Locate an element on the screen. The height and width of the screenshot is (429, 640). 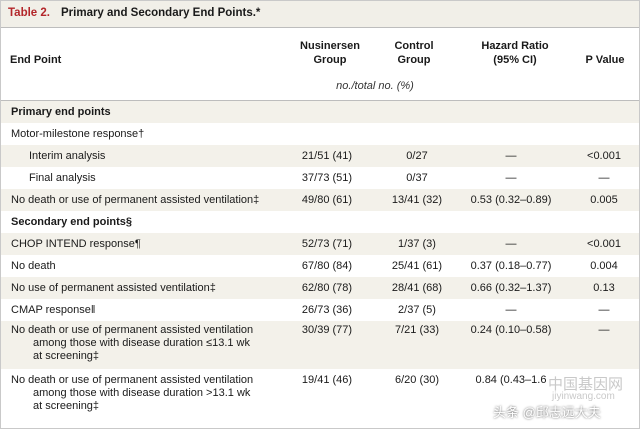
header-end-point: End Point is located at coordinates (36, 60).